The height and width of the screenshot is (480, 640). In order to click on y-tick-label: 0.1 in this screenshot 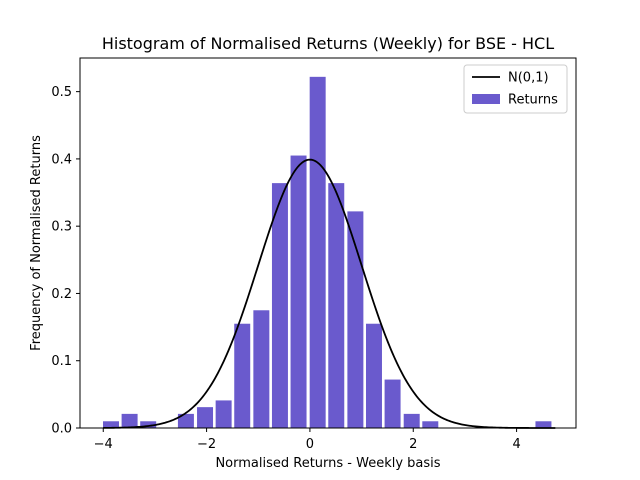, I will do `click(61, 361)`.